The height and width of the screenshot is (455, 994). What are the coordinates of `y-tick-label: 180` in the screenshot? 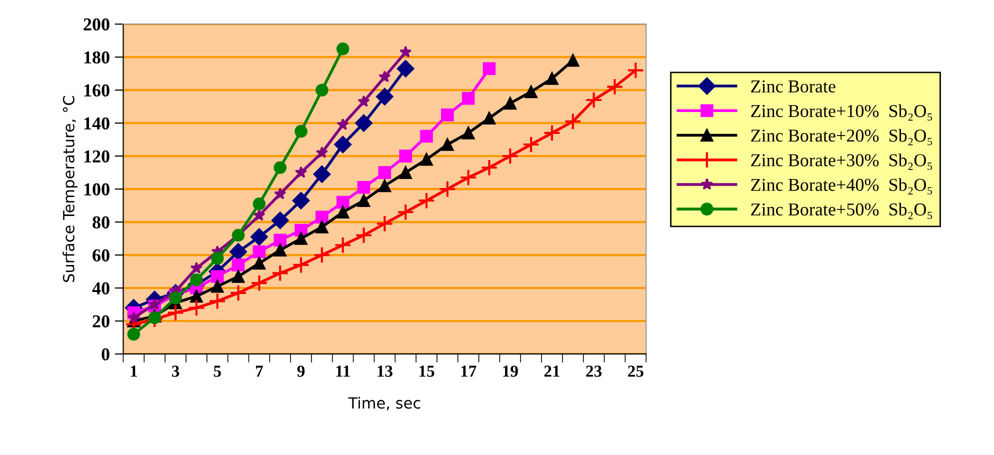 It's located at (97, 57).